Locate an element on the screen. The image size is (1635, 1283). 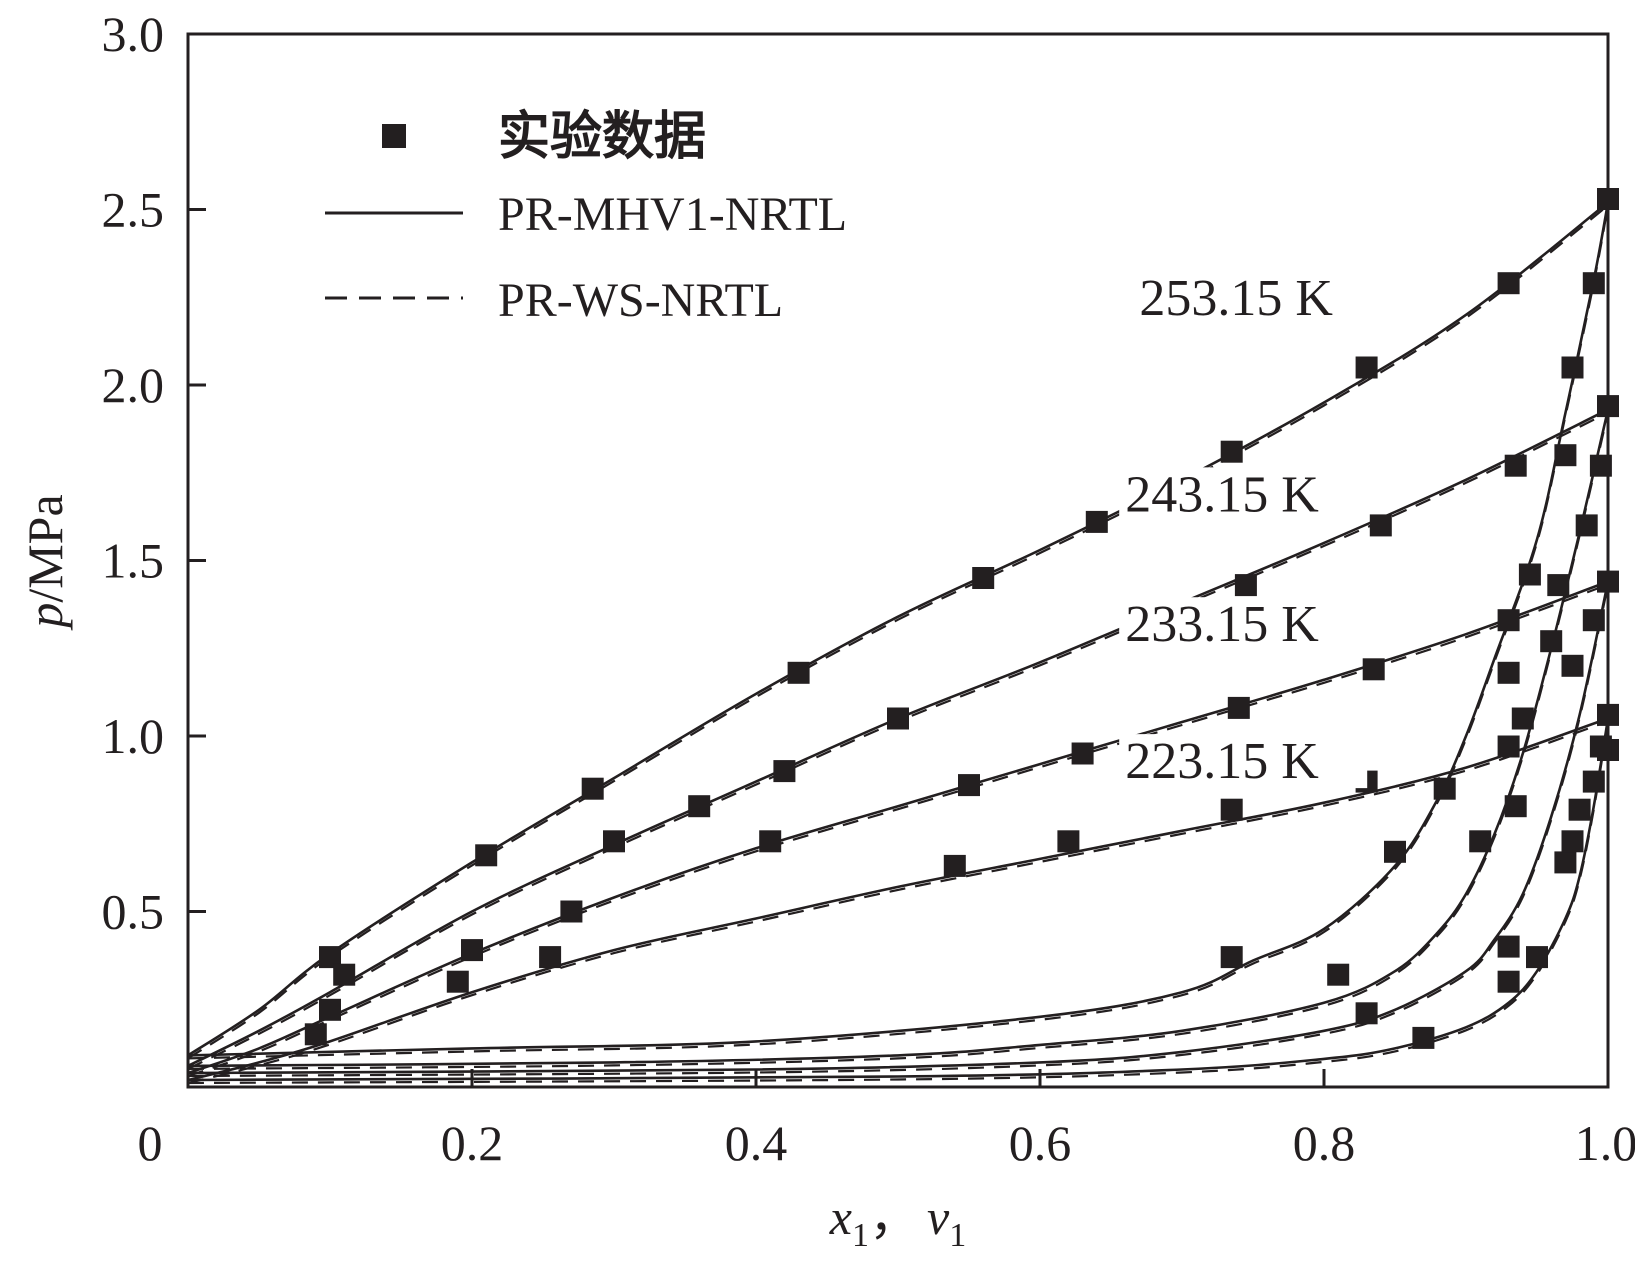
y-tick-label: 1.5 is located at coordinates (133, 561).